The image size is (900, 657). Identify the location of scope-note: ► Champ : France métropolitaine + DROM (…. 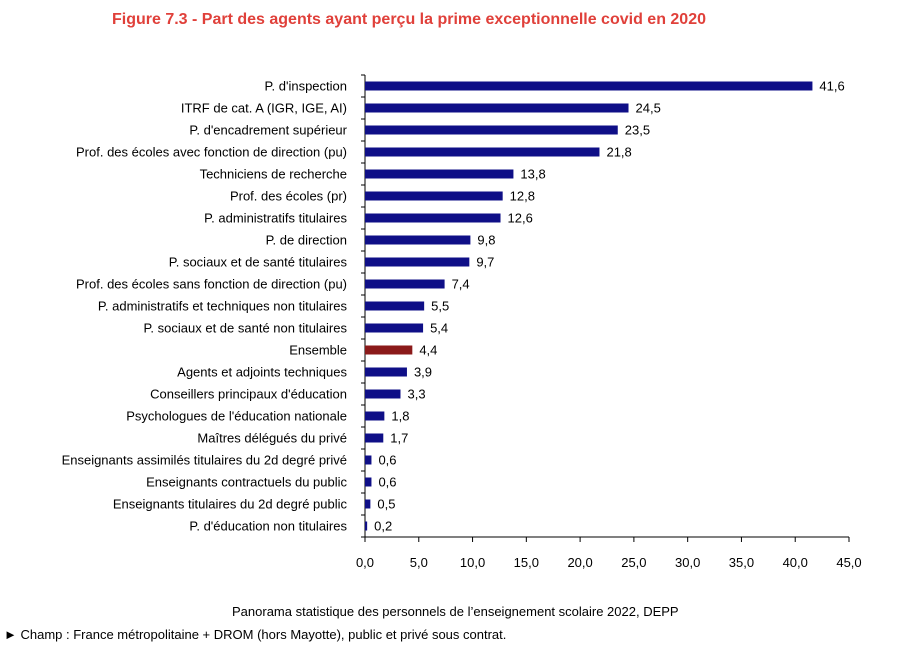
(255, 634).